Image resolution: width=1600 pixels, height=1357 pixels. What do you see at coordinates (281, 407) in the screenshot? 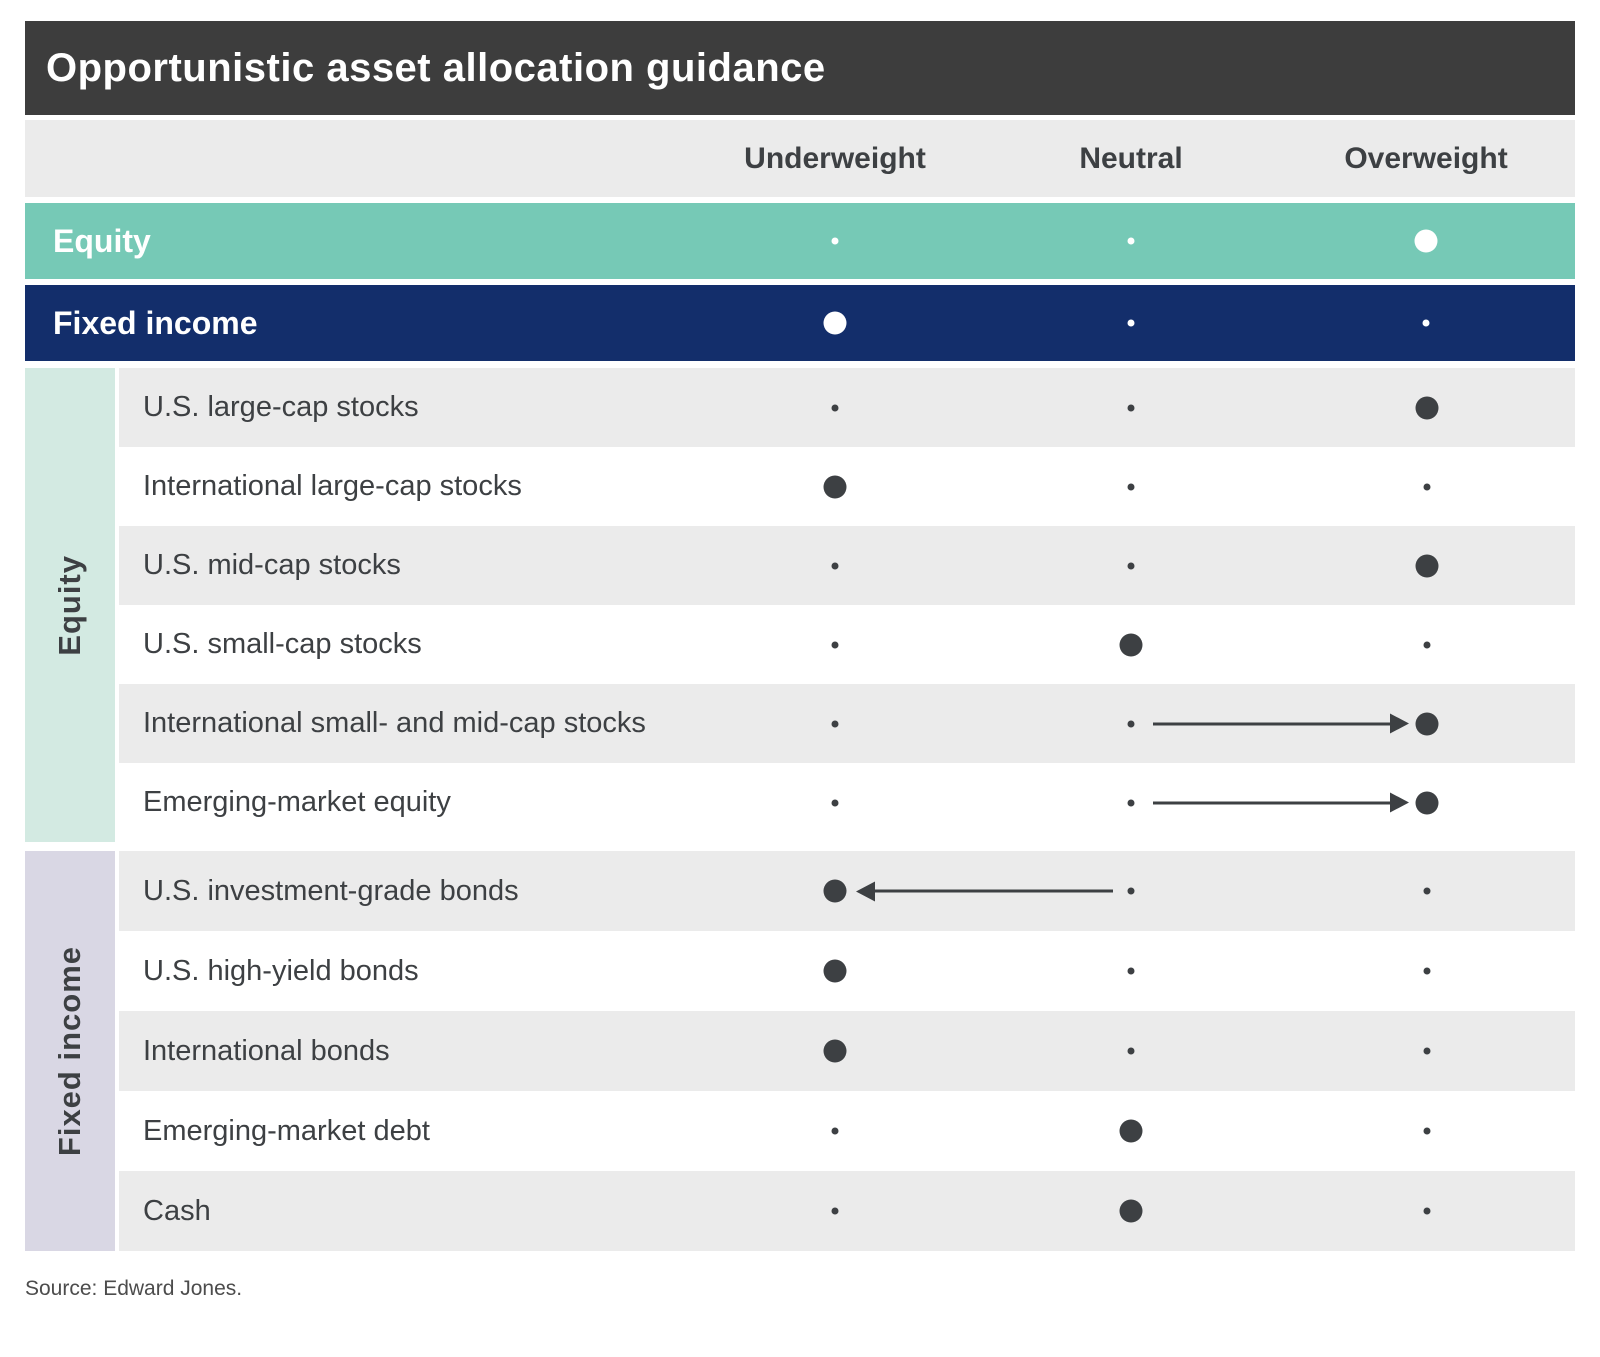
I see `row-label: U.S. large-cap stocks` at bounding box center [281, 407].